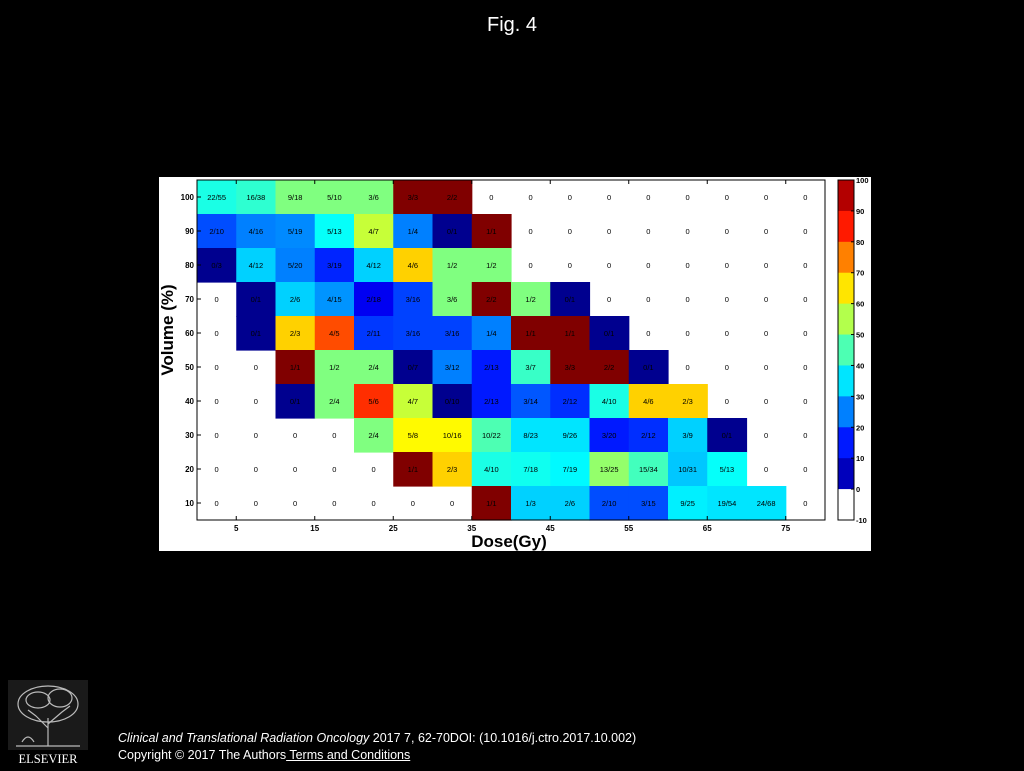  I want to click on colorbar-tick-label: 60, so click(860, 304).